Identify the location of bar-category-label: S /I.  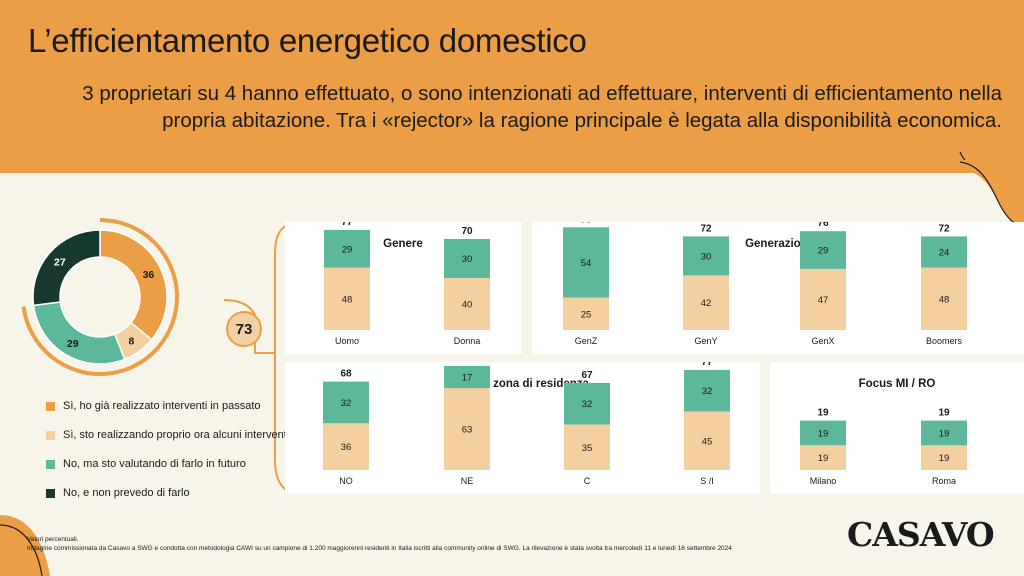
(707, 481).